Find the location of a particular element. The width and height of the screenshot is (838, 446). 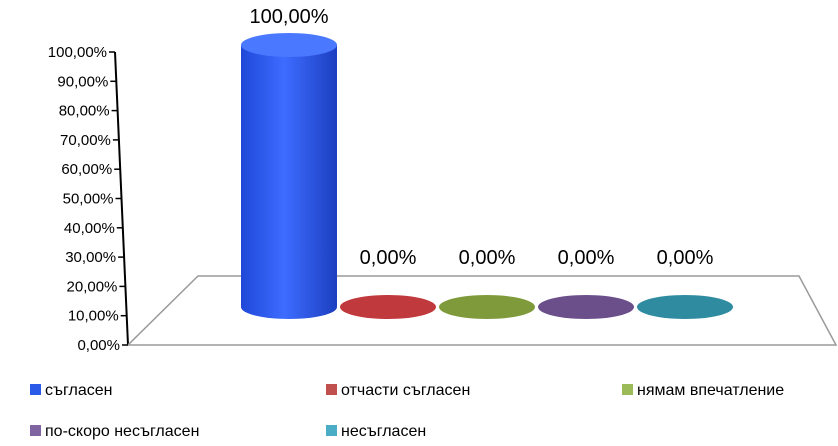

legend-item: отчасти съгласен is located at coordinates (398, 390).